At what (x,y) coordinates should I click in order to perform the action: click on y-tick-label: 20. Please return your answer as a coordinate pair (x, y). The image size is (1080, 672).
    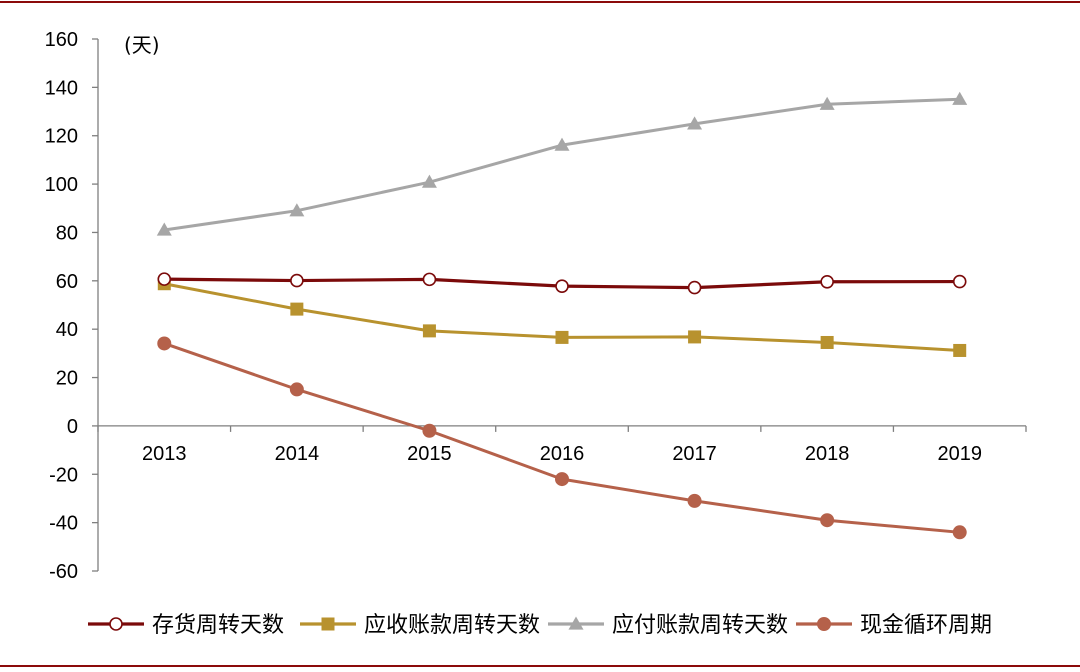
    Looking at the image, I should click on (67, 379).